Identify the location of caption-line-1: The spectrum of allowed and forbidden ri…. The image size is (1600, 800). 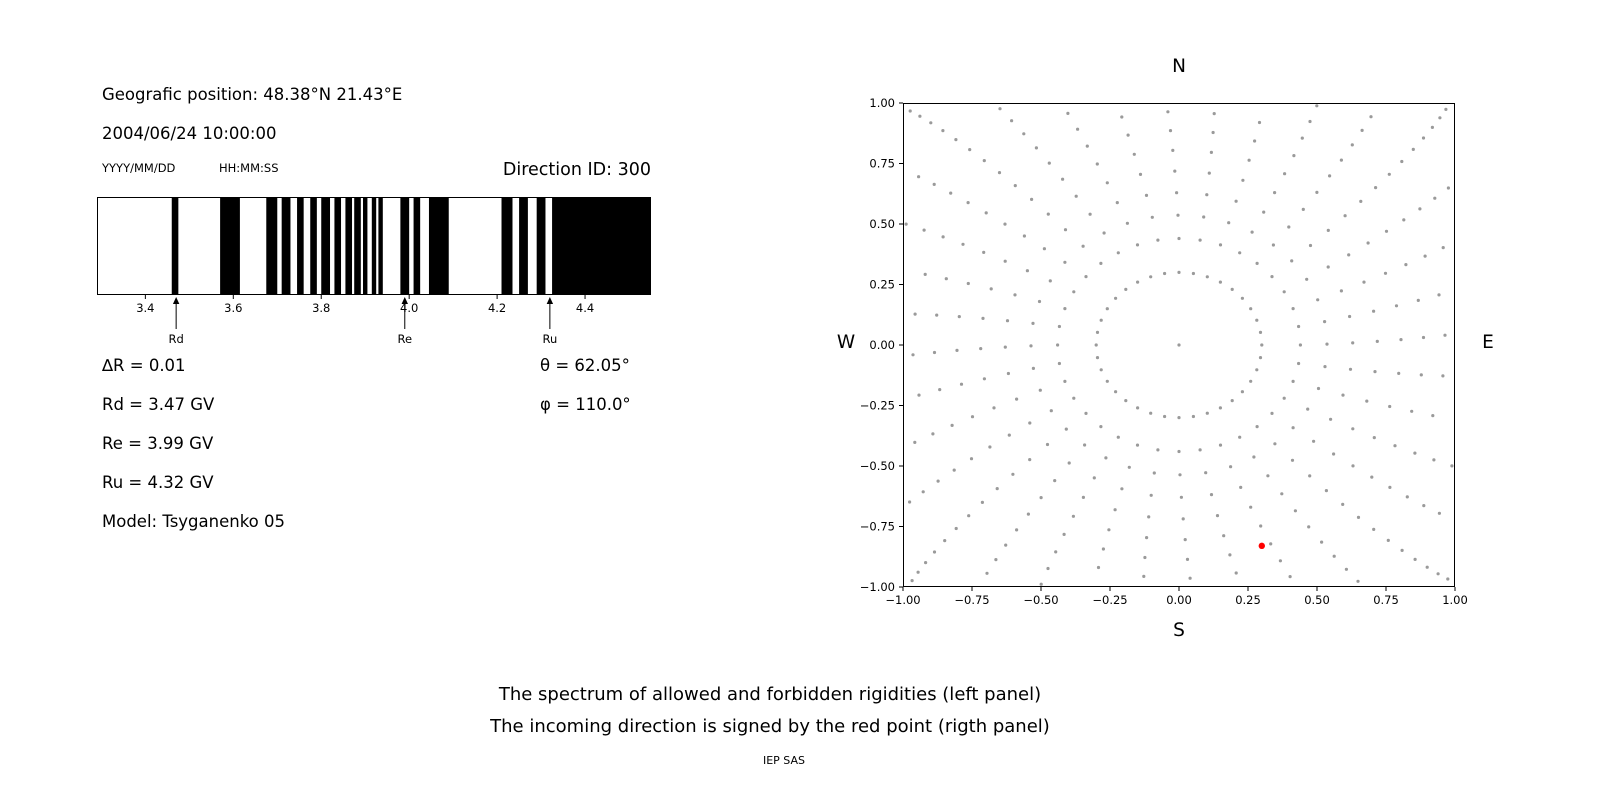
(770, 694).